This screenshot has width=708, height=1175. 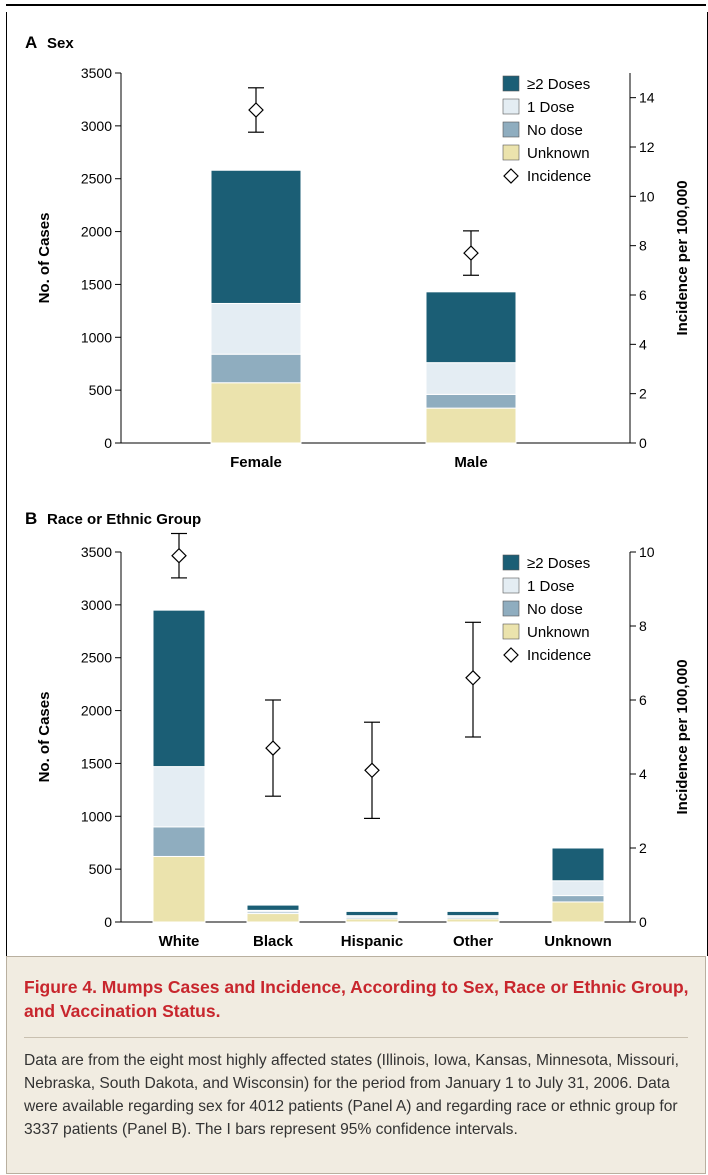 I want to click on panel-b-legend-label-incidence: Incidence, so click(x=559, y=655).